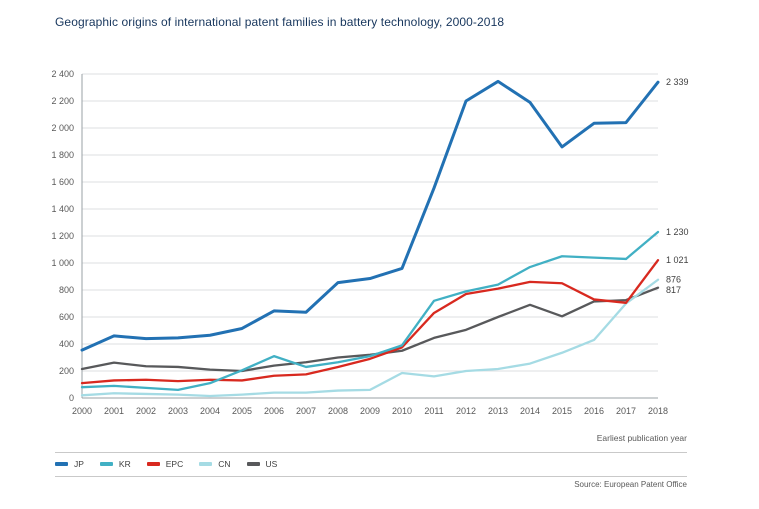 This screenshot has height=509, width=759. I want to click on legend: JP KR EPC CN US, so click(166, 464).